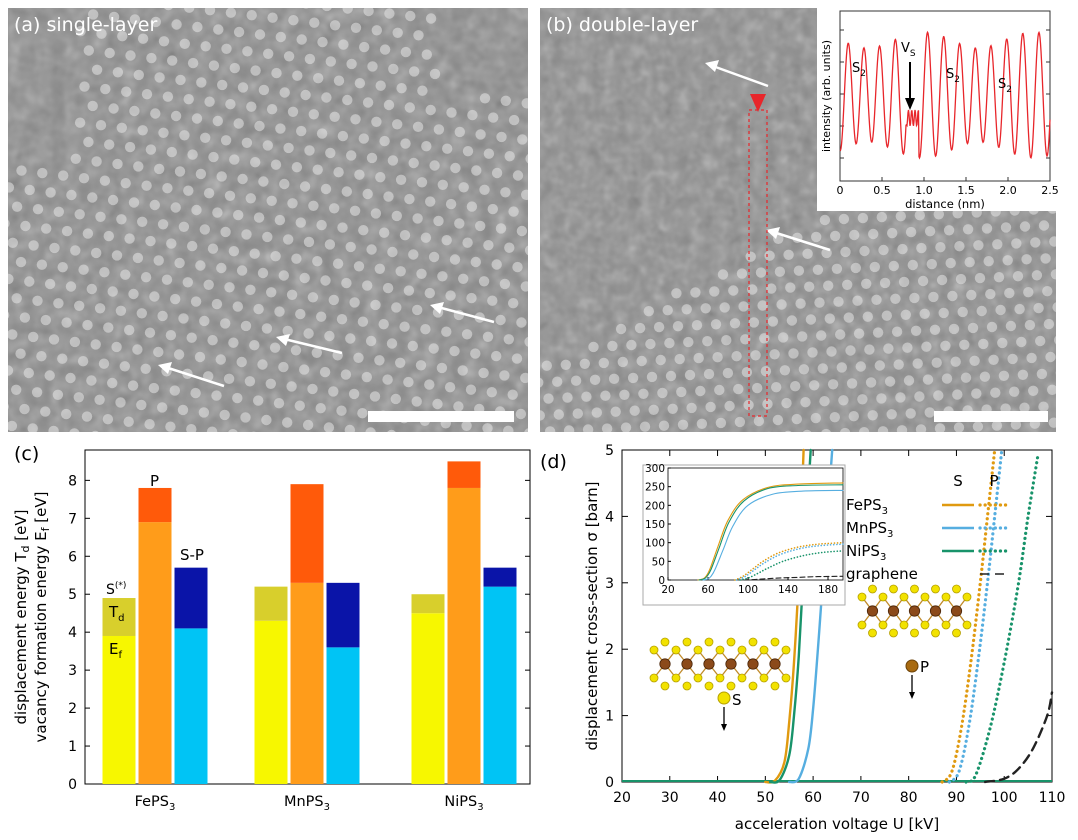  Describe the element at coordinates (307, 803) in the screenshot. I see `xtick-c: MnPS3` at that location.